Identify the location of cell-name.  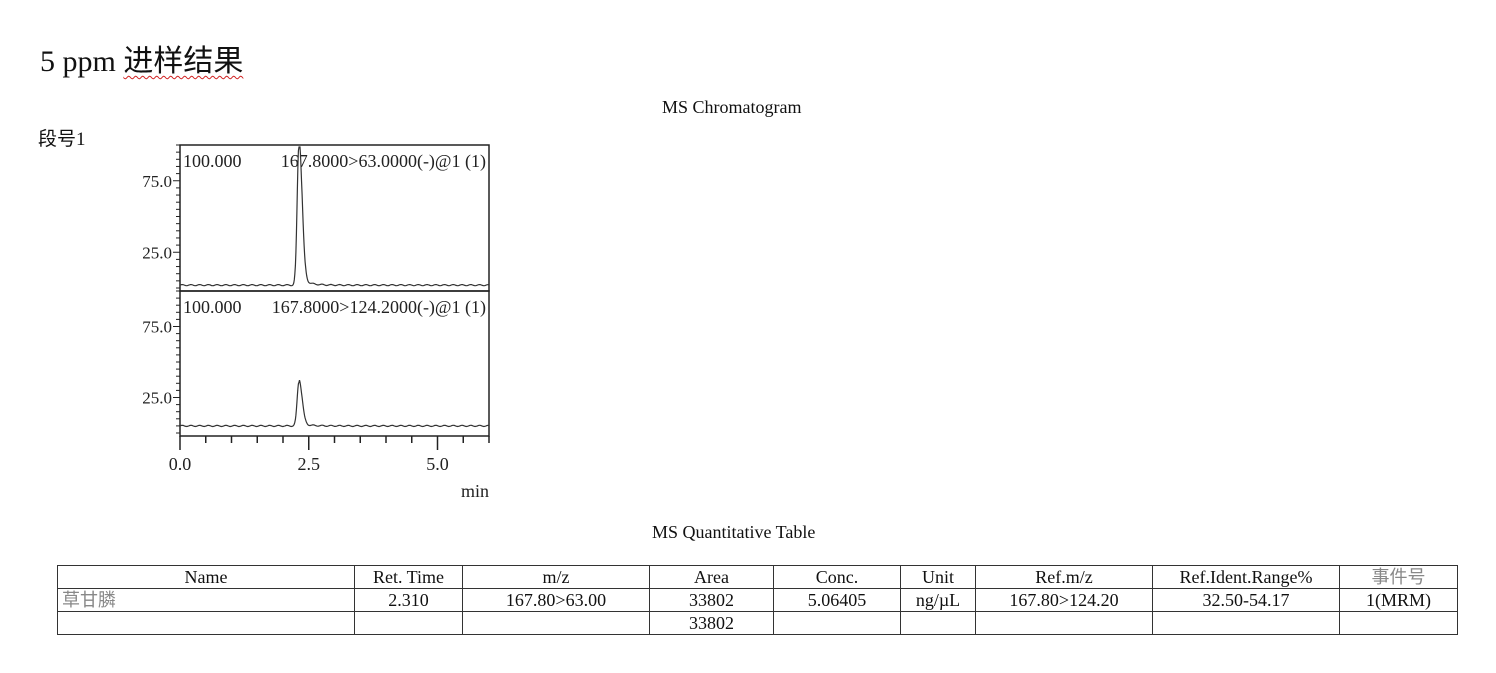
(206, 623).